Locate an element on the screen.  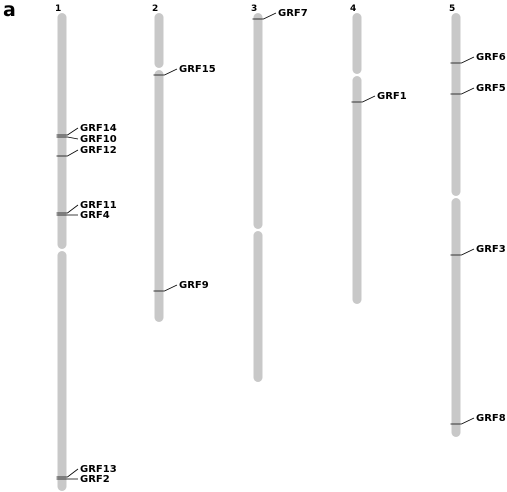
chromosome-5: 5 GRF6 GRF5 GRF3 GRF8 is located at coordinates (477, 220).